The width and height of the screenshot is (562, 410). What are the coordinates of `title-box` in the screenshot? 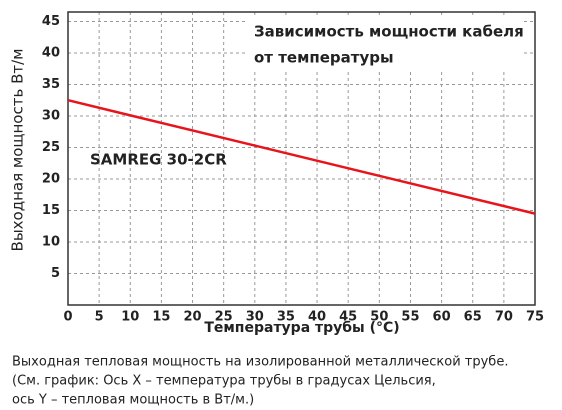 It's located at (385, 44).